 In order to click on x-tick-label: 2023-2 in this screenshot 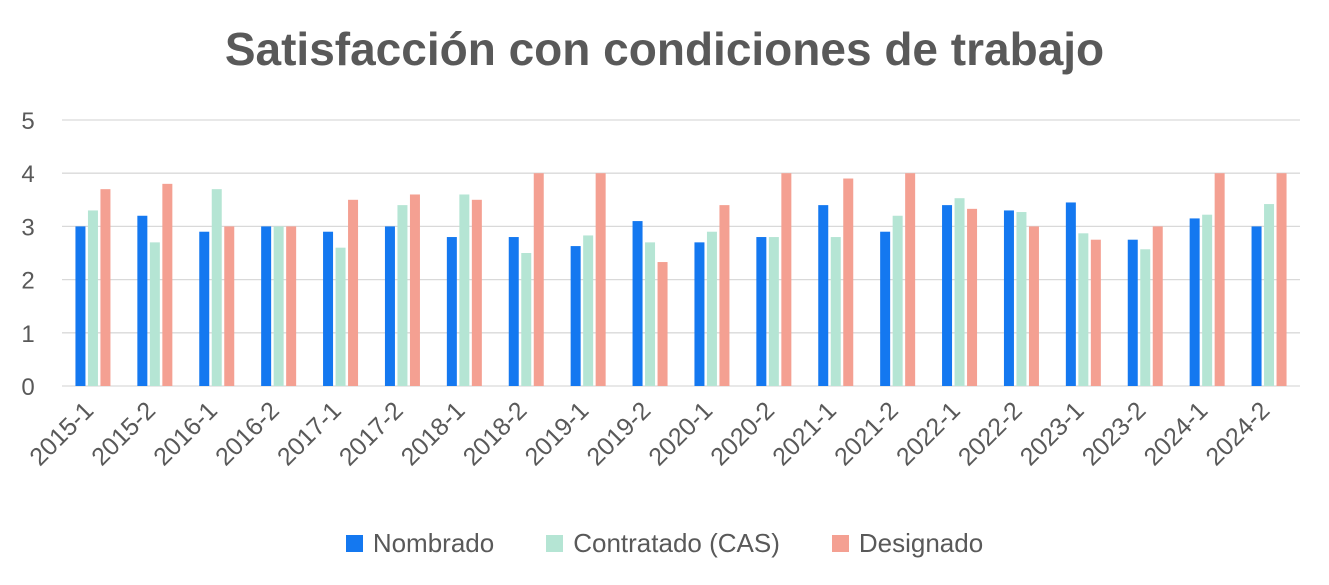, I will do `click(1114, 433)`.